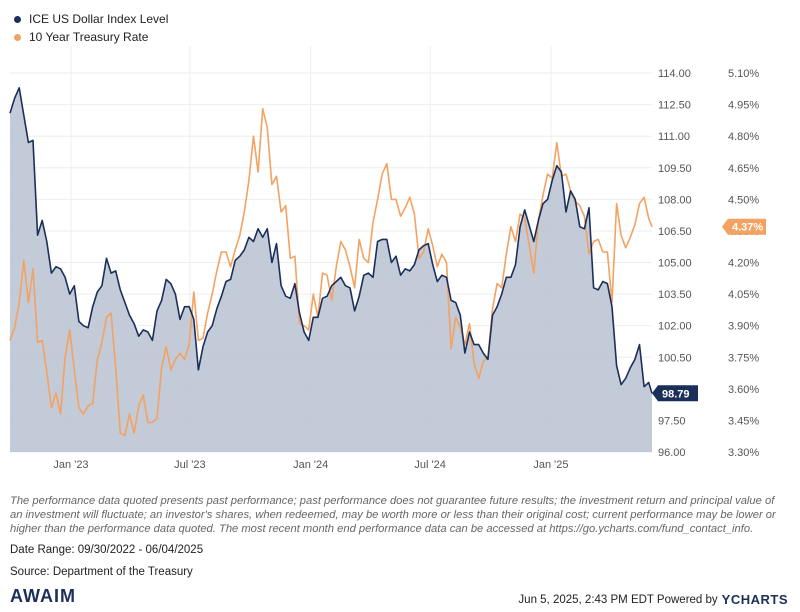  What do you see at coordinates (674, 137) in the screenshot?
I see `left-axis-tick: 111.00` at bounding box center [674, 137].